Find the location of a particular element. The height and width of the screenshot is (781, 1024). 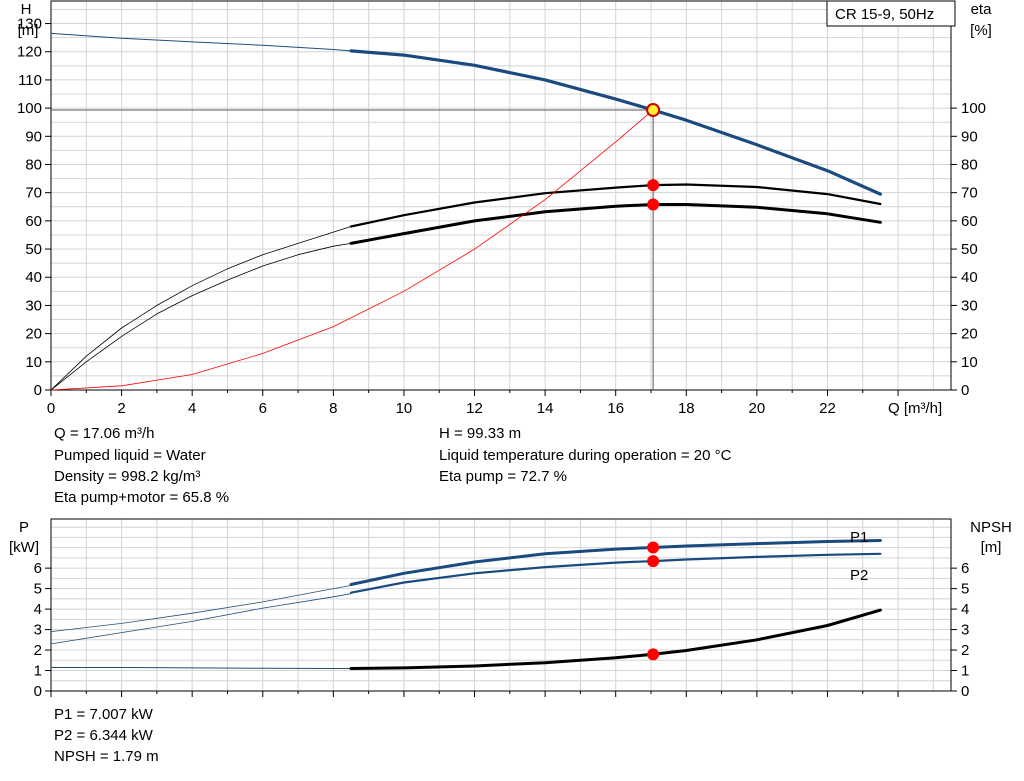

y-left-tick-label: 10 is located at coordinates (33, 362).